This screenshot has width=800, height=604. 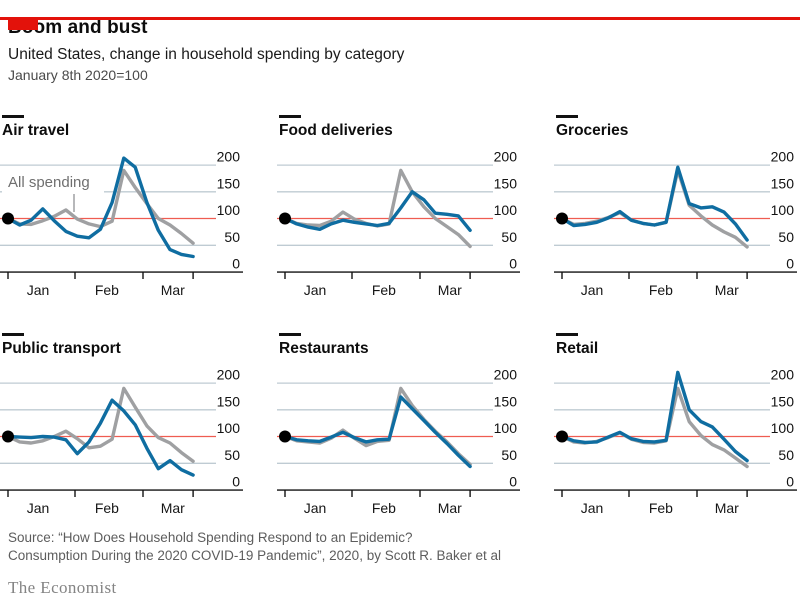 I want to click on plot-food-deliveries: 200 150 100 50 0 Jan Feb Mar, so click(x=398, y=225).